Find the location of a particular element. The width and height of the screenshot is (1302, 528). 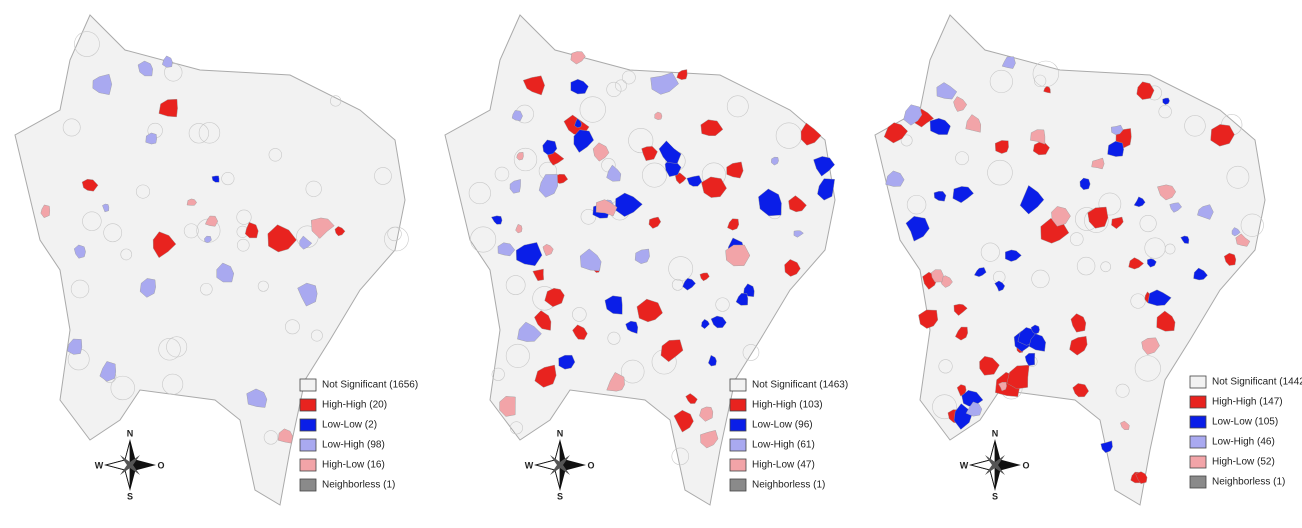

compass: N S W O is located at coordinates (130, 464).